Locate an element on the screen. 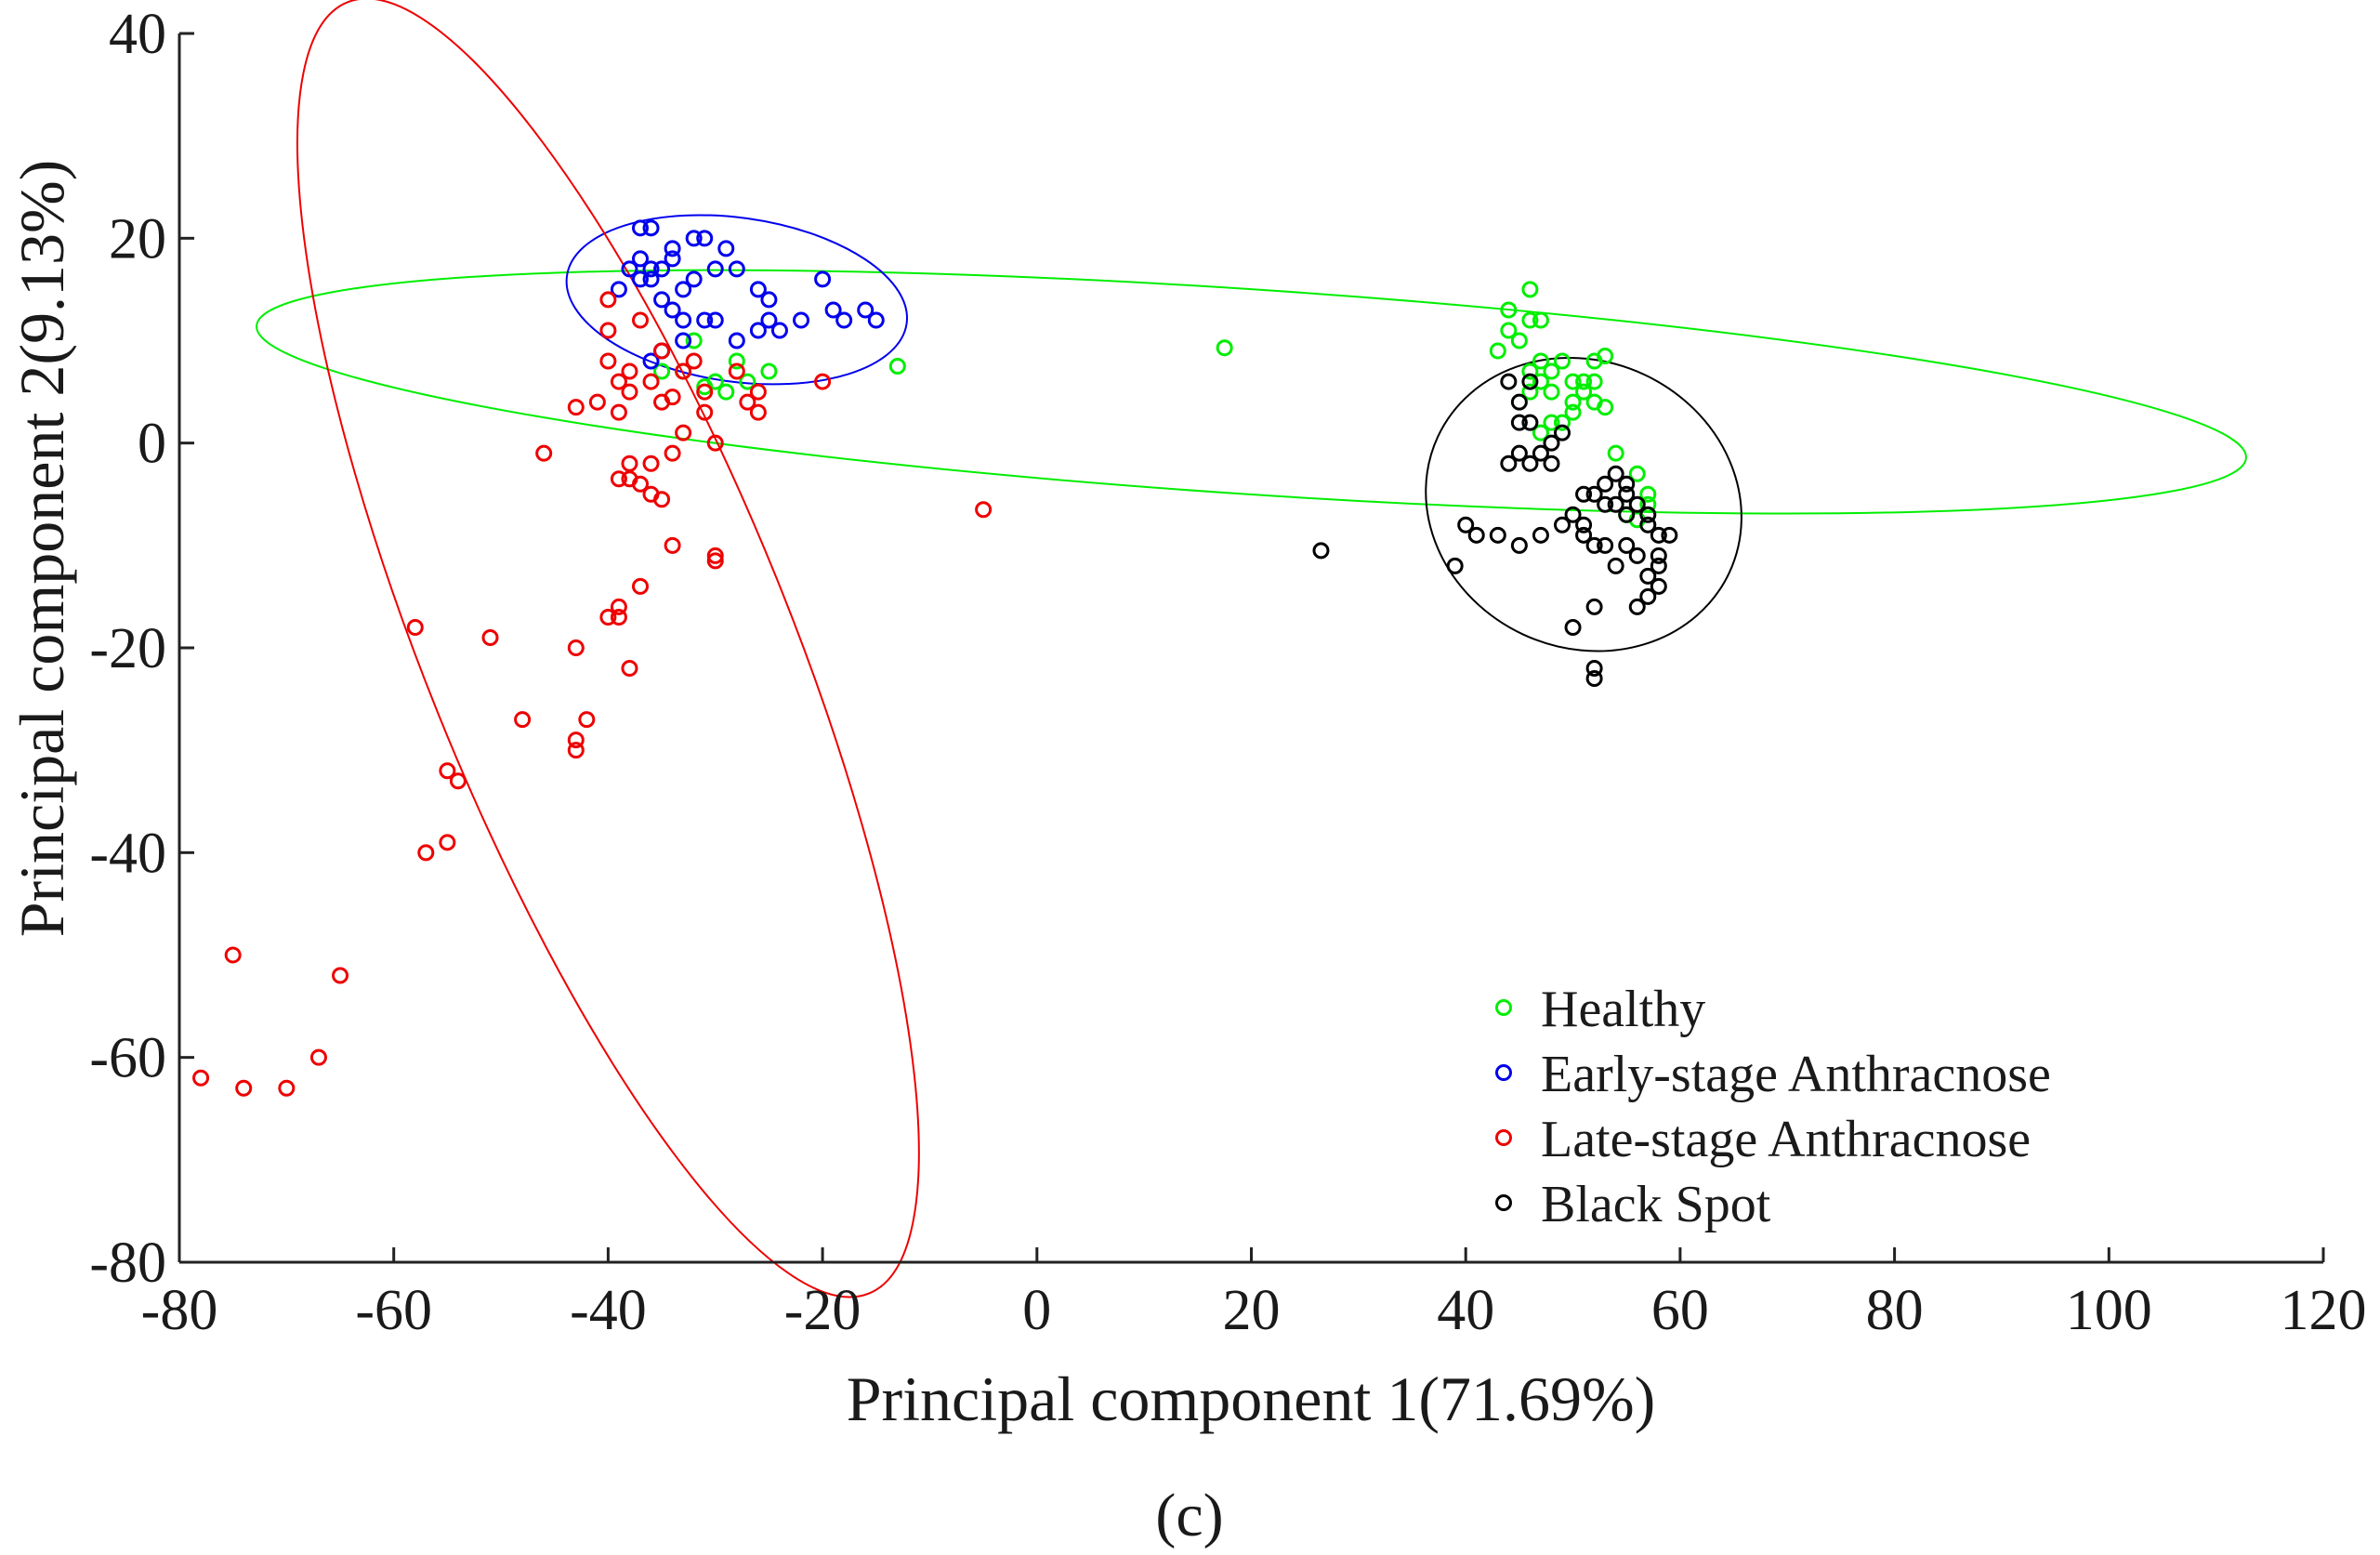  legend-label-healthy: Healthy is located at coordinates (1623, 1009).